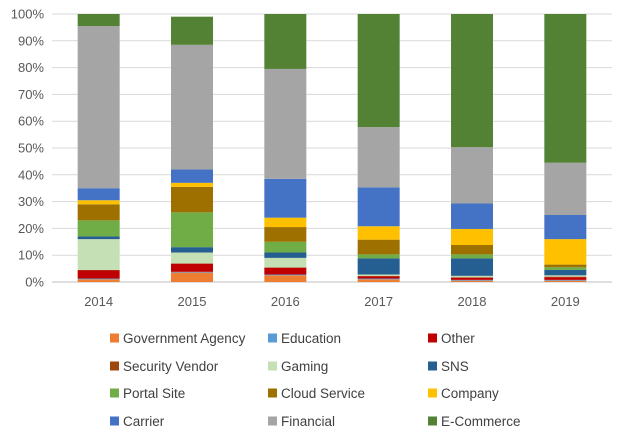  Describe the element at coordinates (565, 188) in the screenshot. I see `bar-financial-2019` at that location.